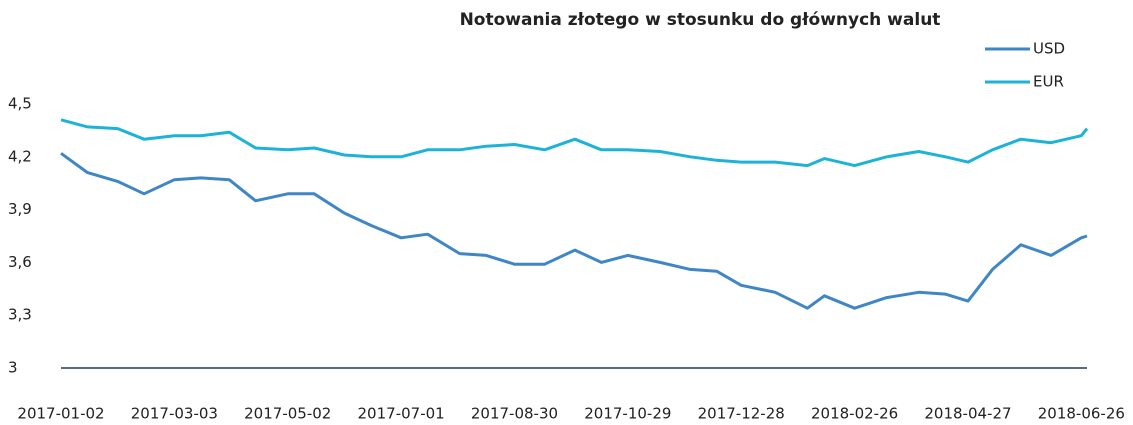 The image size is (1133, 425). Describe the element at coordinates (627, 414) in the screenshot. I see `x-tick-label: 2017-10-29` at that location.